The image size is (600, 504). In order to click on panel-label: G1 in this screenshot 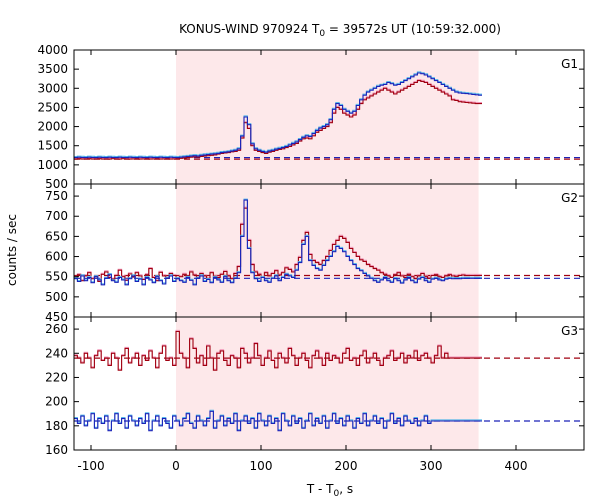, I will do `click(569, 64)`.